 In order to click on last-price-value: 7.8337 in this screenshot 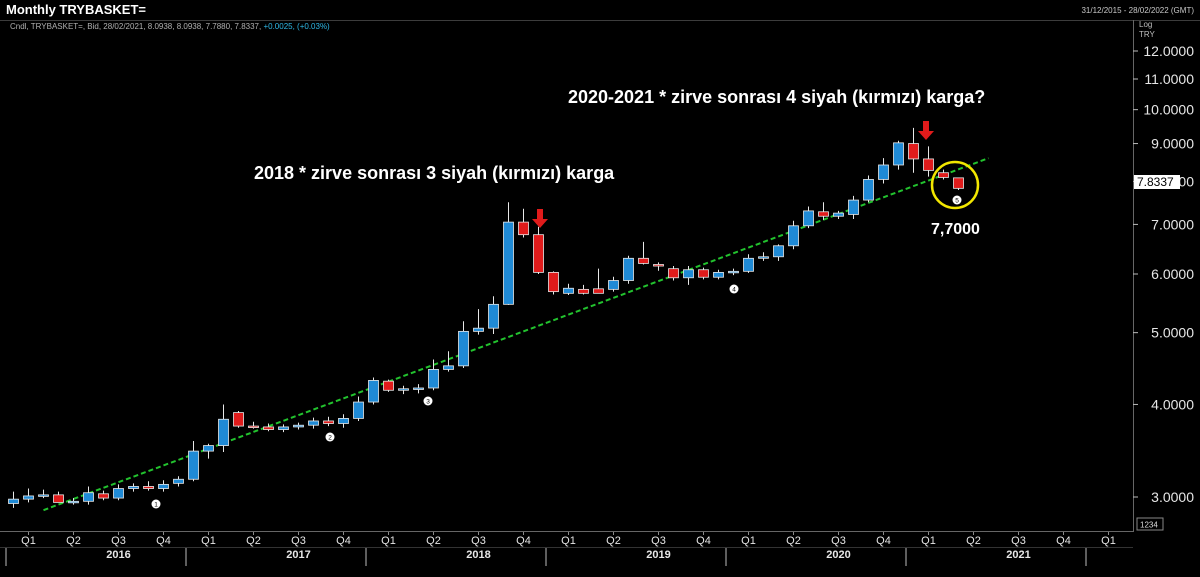, I will do `click(1155, 182)`.